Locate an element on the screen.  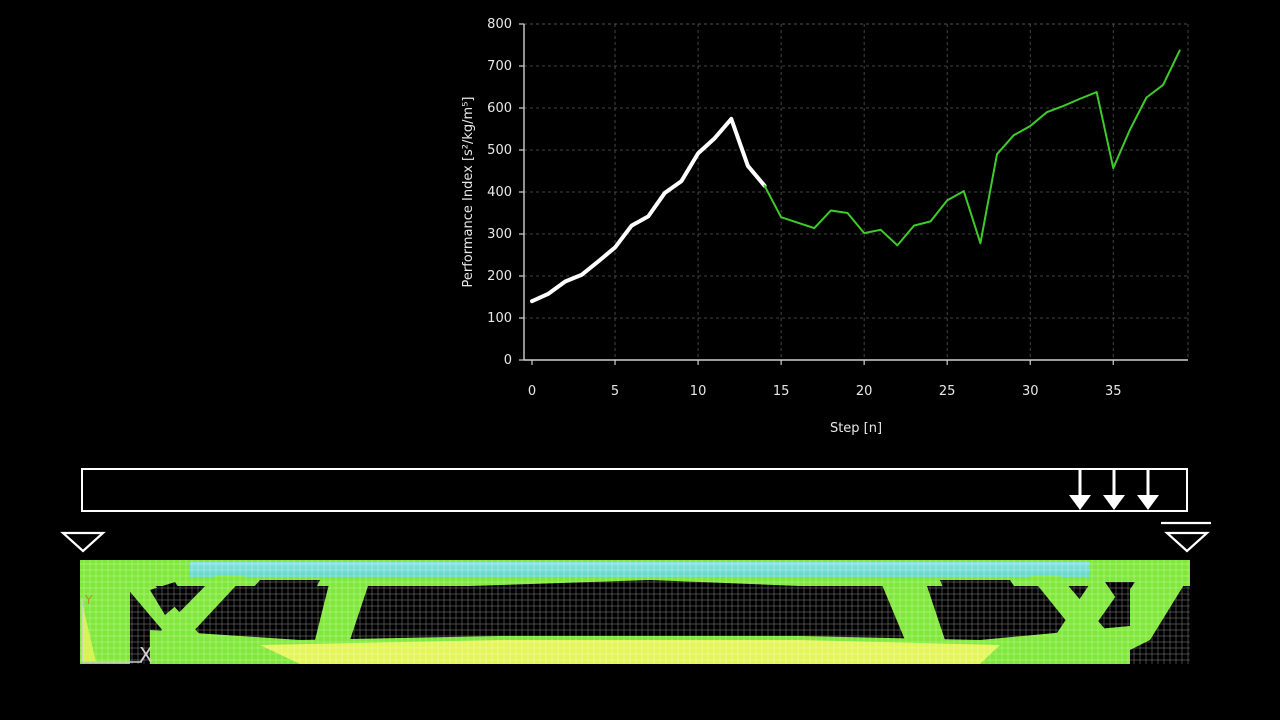
x-tick-label: 15 is located at coordinates (781, 391).